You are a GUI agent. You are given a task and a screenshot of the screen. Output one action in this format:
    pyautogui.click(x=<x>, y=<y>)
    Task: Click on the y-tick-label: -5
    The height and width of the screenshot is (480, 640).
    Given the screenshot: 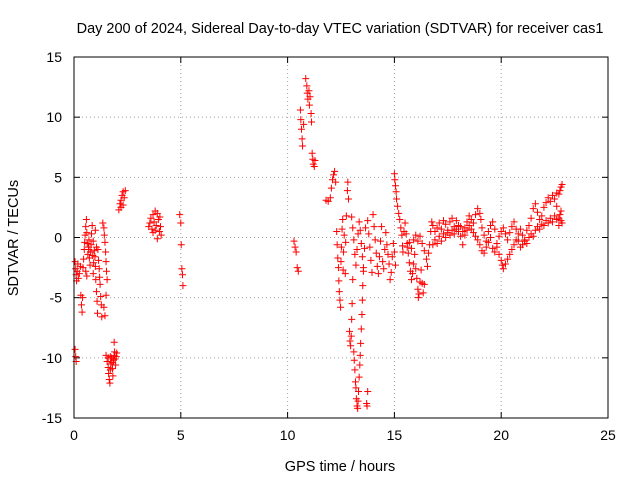 What is the action you would take?
    pyautogui.click(x=56, y=298)
    